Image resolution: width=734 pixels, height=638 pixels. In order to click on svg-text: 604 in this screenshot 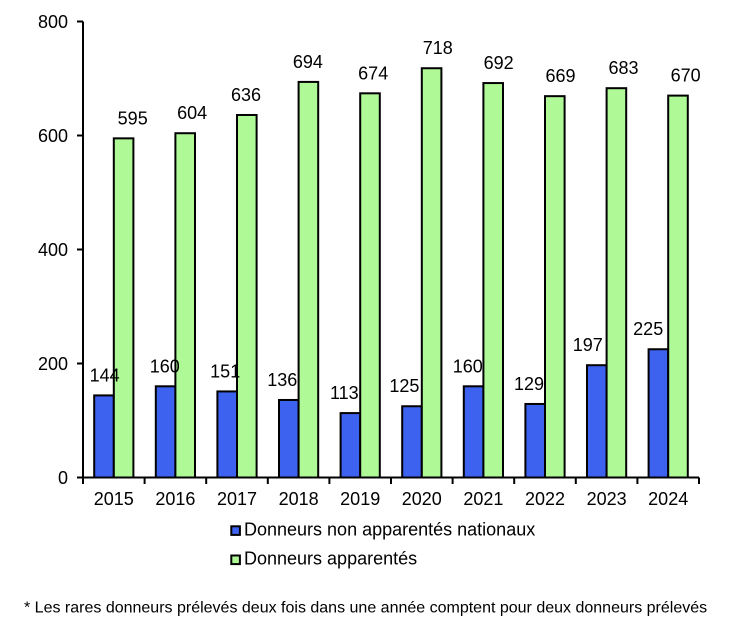, I will do `click(192, 113)`.